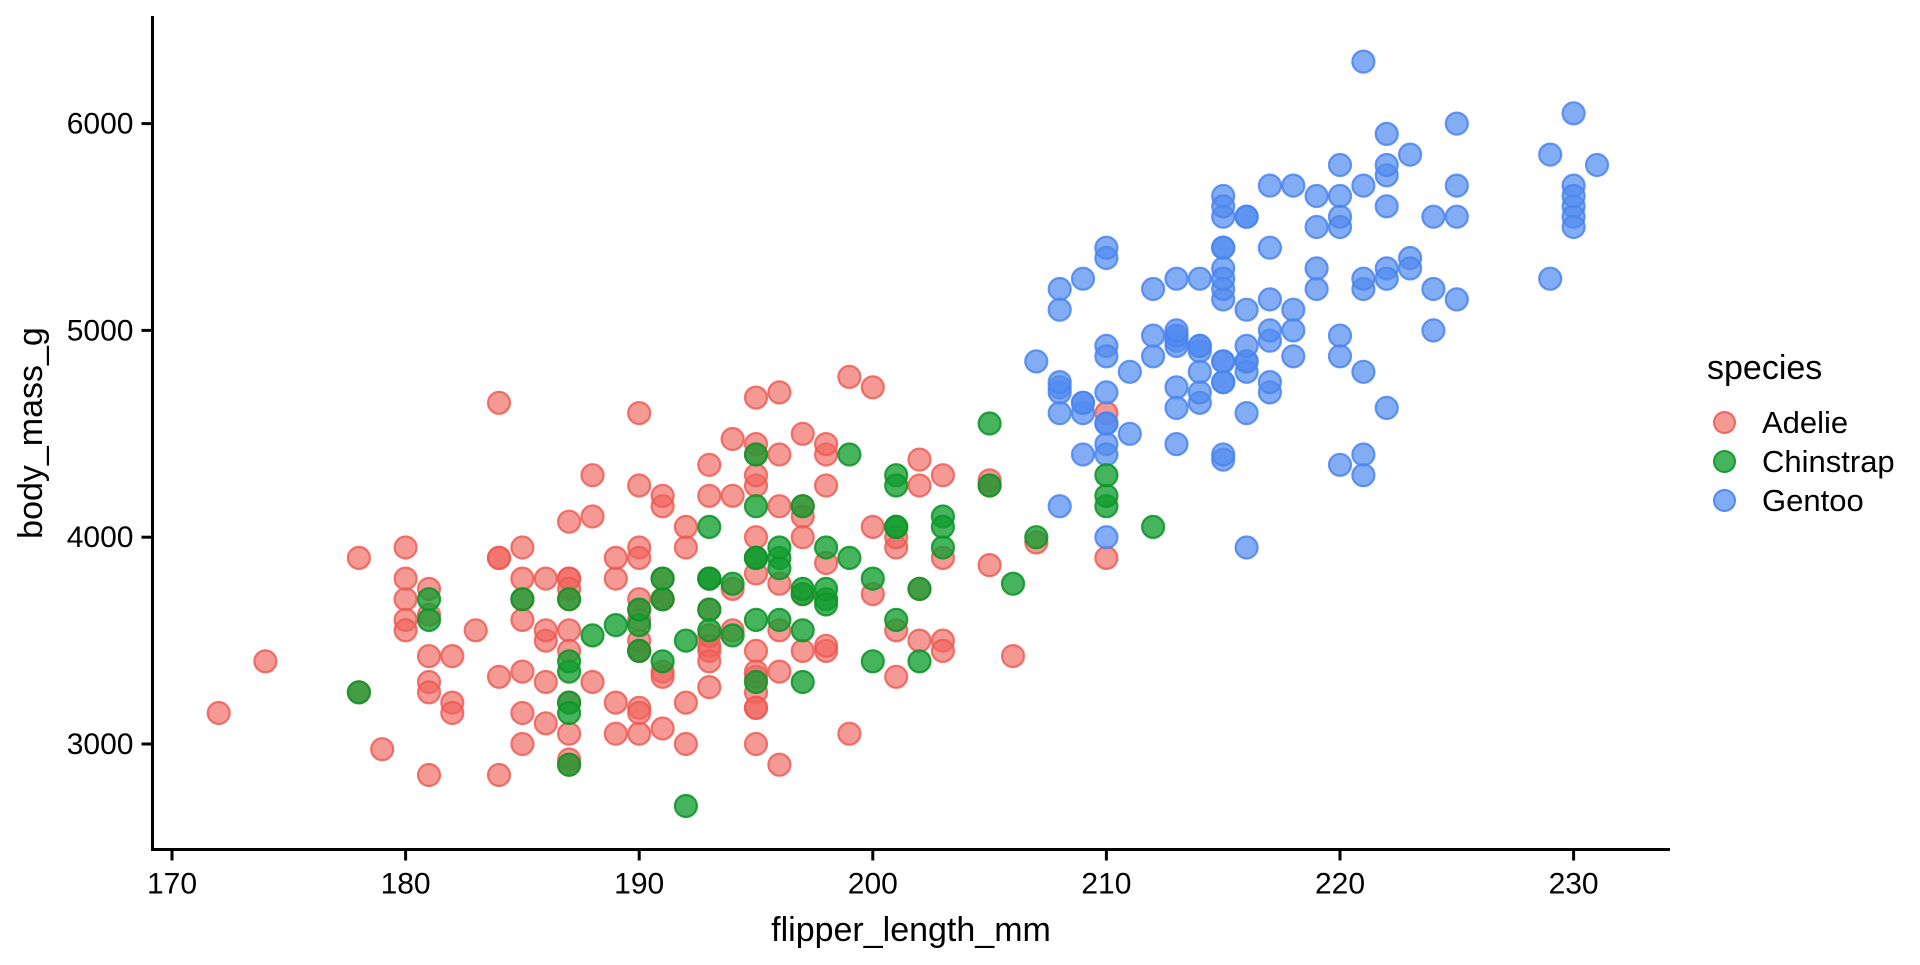 This screenshot has width=1920, height=965. Describe the element at coordinates (1574, 884) in the screenshot. I see `x-tick-label: 230` at that location.